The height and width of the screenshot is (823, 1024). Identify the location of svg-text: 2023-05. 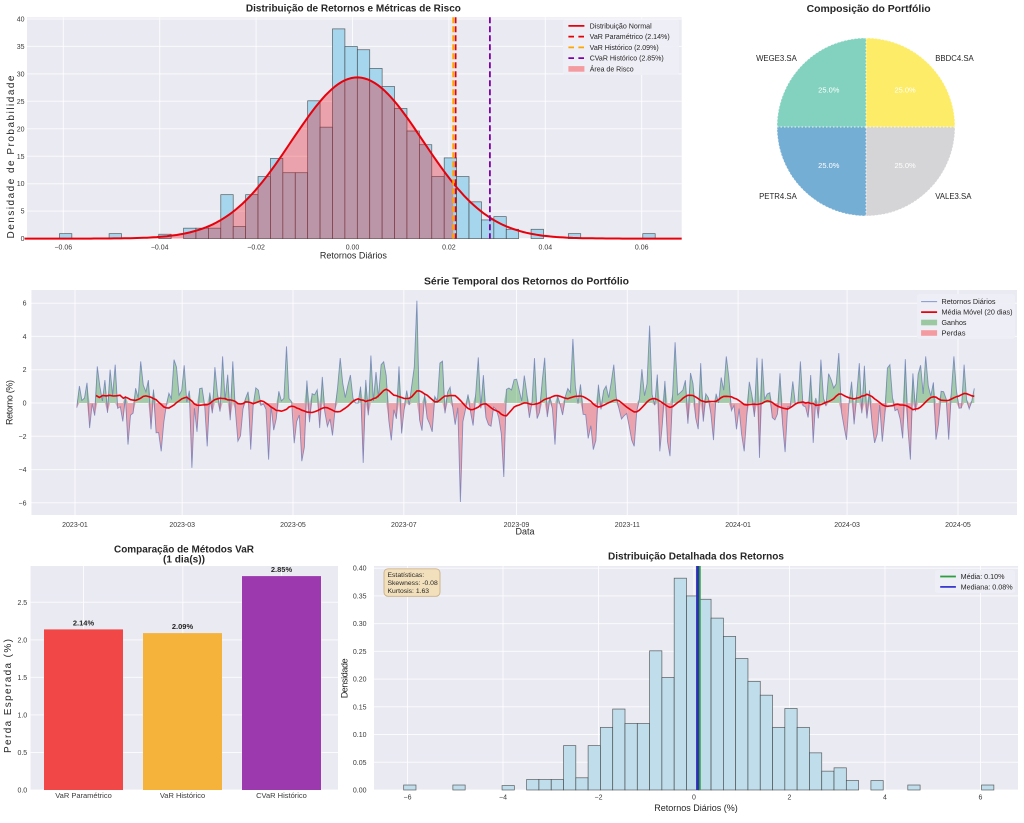
(293, 525).